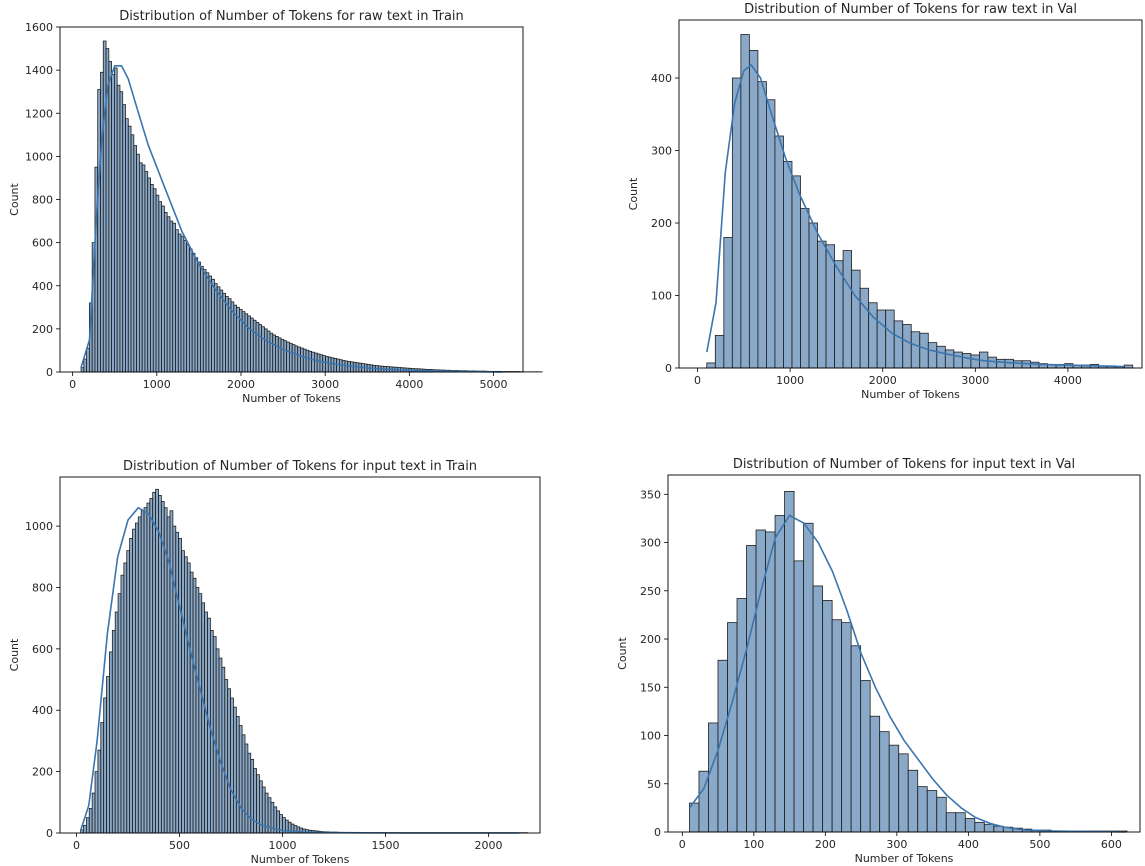  Describe the element at coordinates (39, 526) in the screenshot. I see `y-tick-label: 1000` at that location.